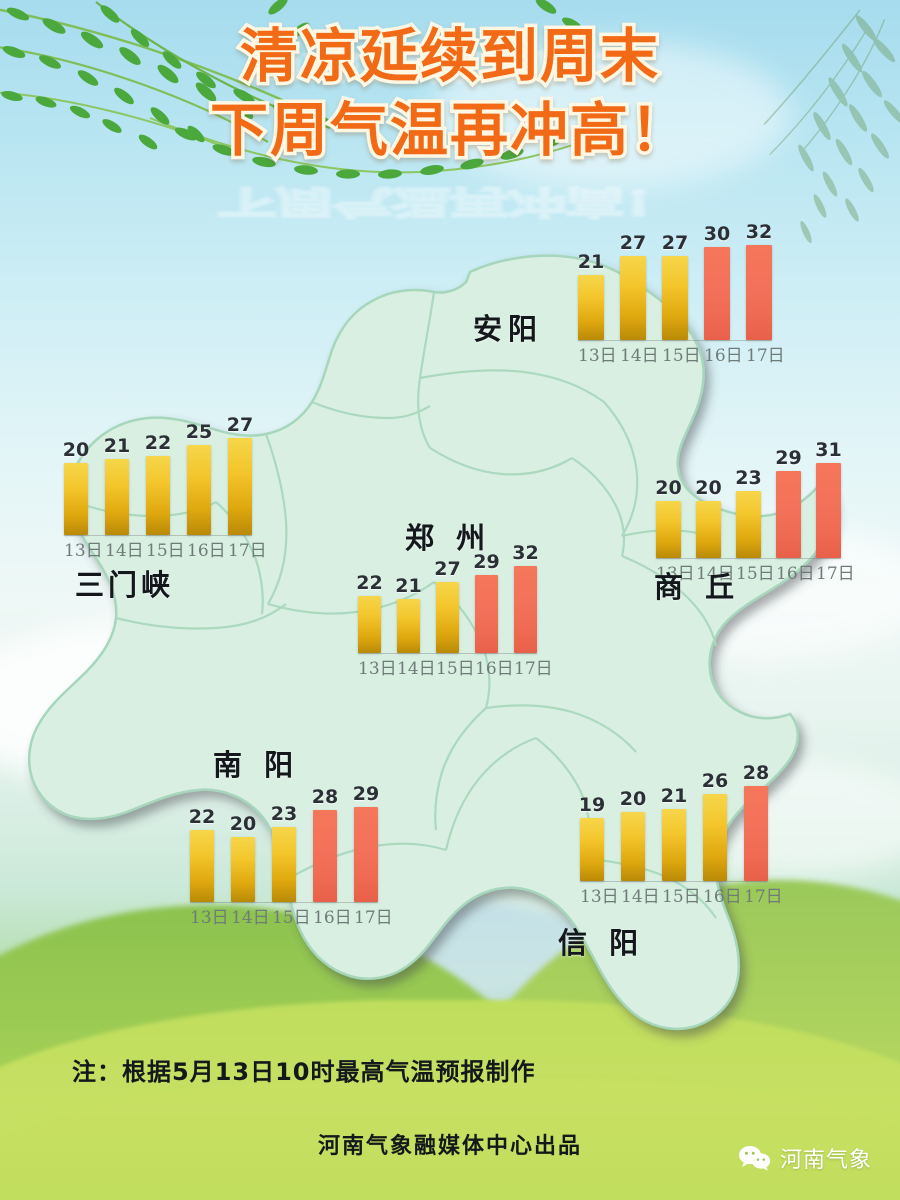 This screenshot has width=900, height=1200. Describe the element at coordinates (125, 585) in the screenshot. I see `city-label-sanmenxia: 三门峡` at that location.